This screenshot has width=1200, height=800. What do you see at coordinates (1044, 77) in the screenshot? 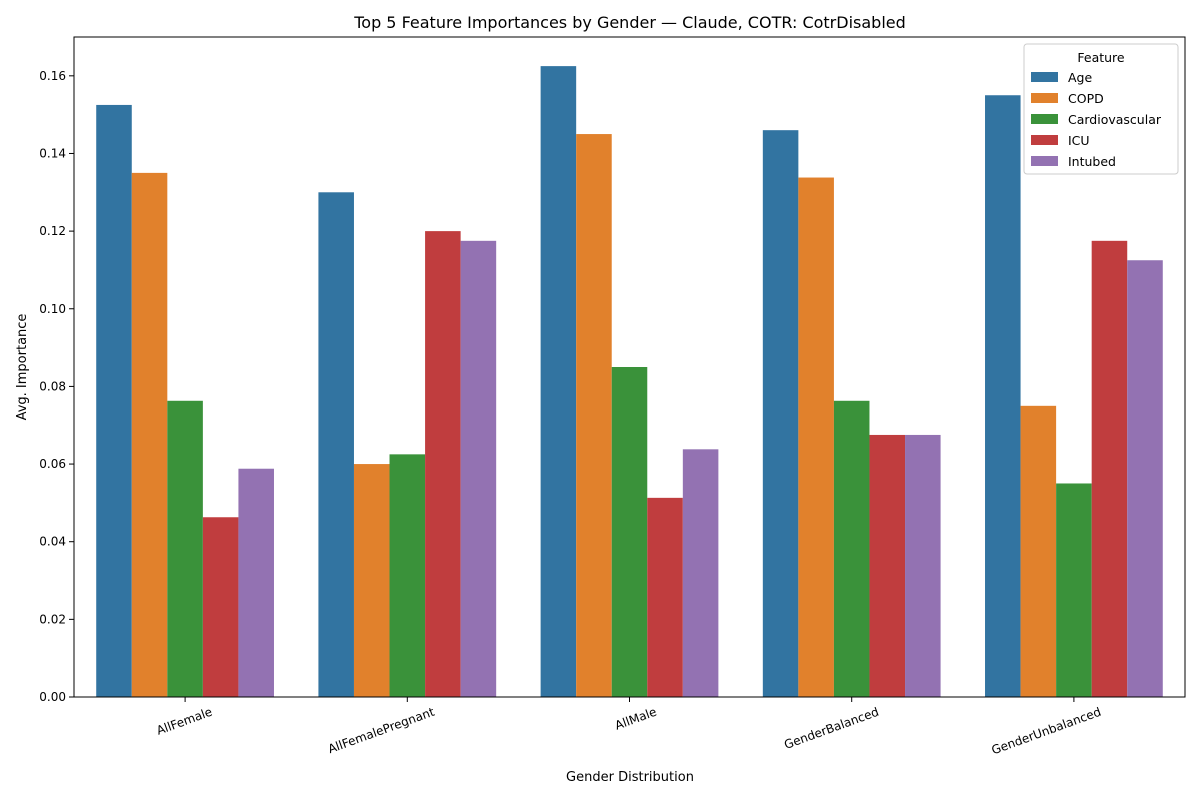
I see `legend-swatch-Age` at bounding box center [1044, 77].